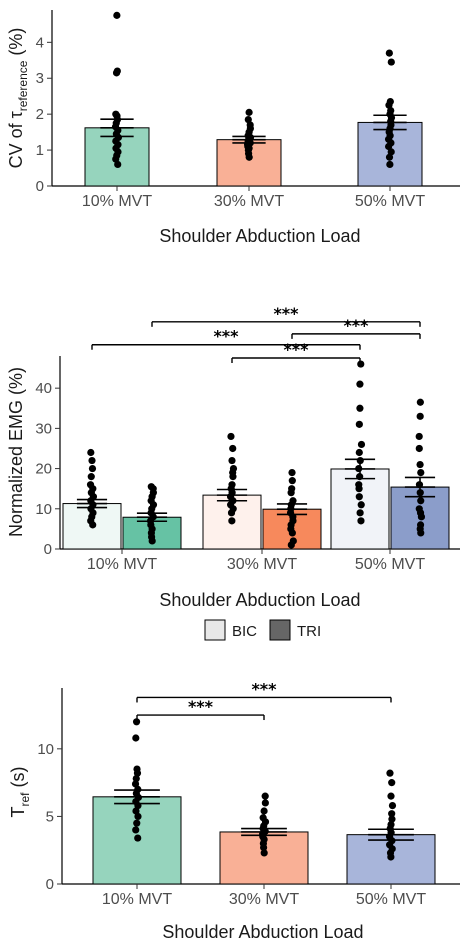 This screenshot has height=950, width=474. What do you see at coordinates (45, 749) in the screenshot?
I see `y-tick-label: 10` at bounding box center [45, 749].